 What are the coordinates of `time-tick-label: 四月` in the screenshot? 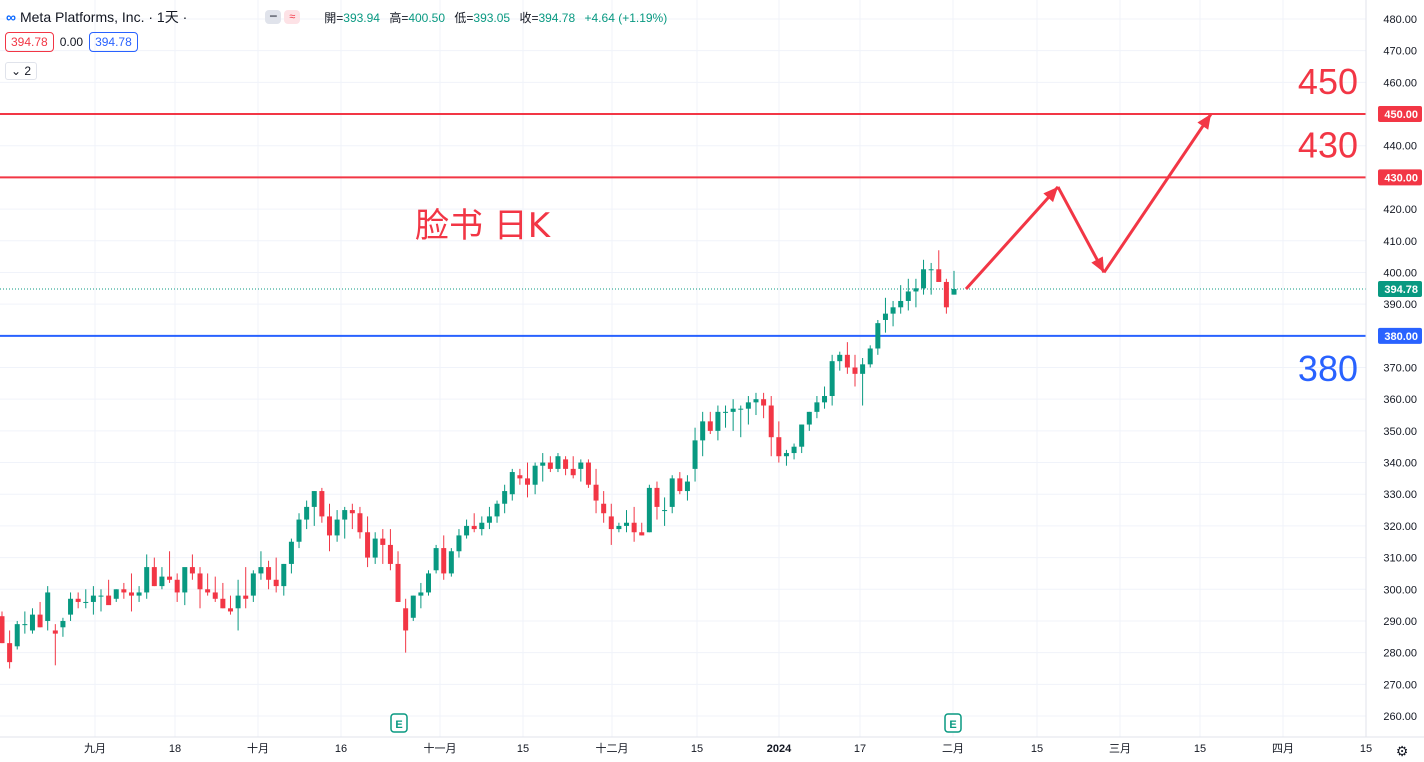 It's located at (1283, 749).